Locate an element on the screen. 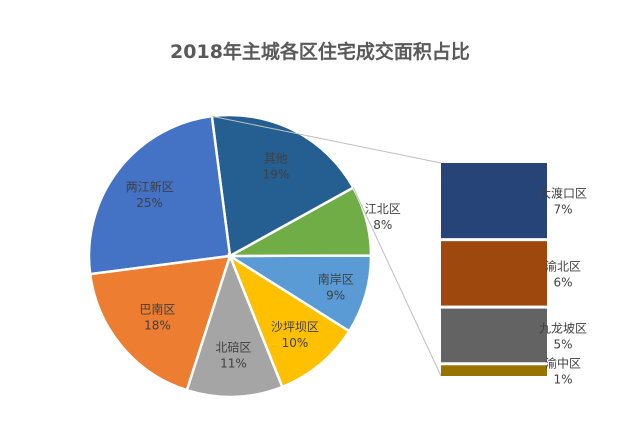 The image size is (633, 441). slice-label-2: 巴南区 is located at coordinates (157, 309).